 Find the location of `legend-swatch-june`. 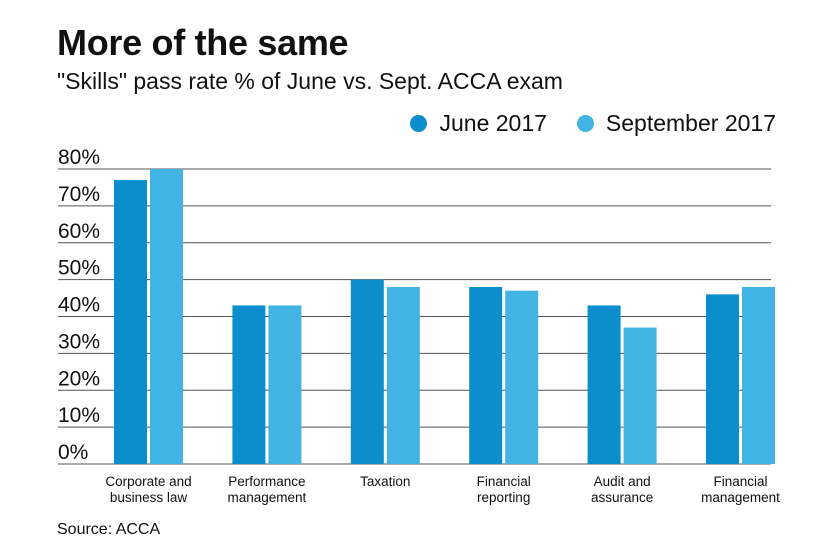

legend-swatch-june is located at coordinates (419, 123).